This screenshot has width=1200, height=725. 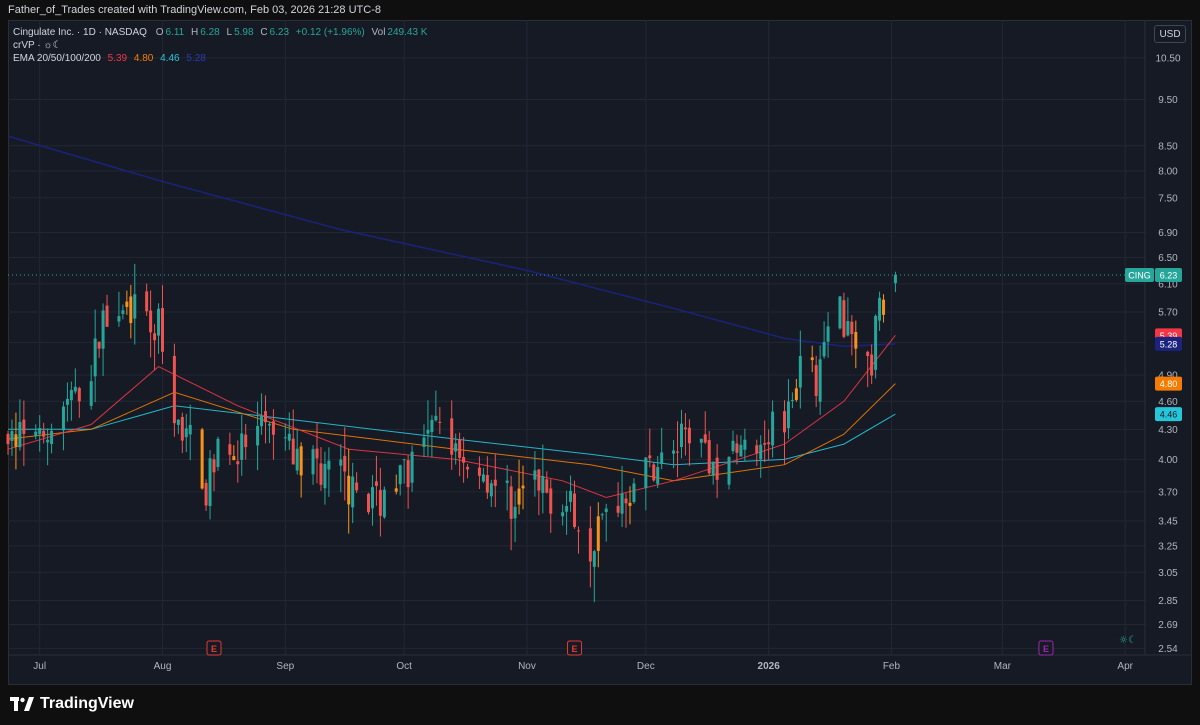 What do you see at coordinates (80, 32) in the screenshot?
I see `symbol-name: Cingulate Inc. · 1D · NASDAQ` at bounding box center [80, 32].